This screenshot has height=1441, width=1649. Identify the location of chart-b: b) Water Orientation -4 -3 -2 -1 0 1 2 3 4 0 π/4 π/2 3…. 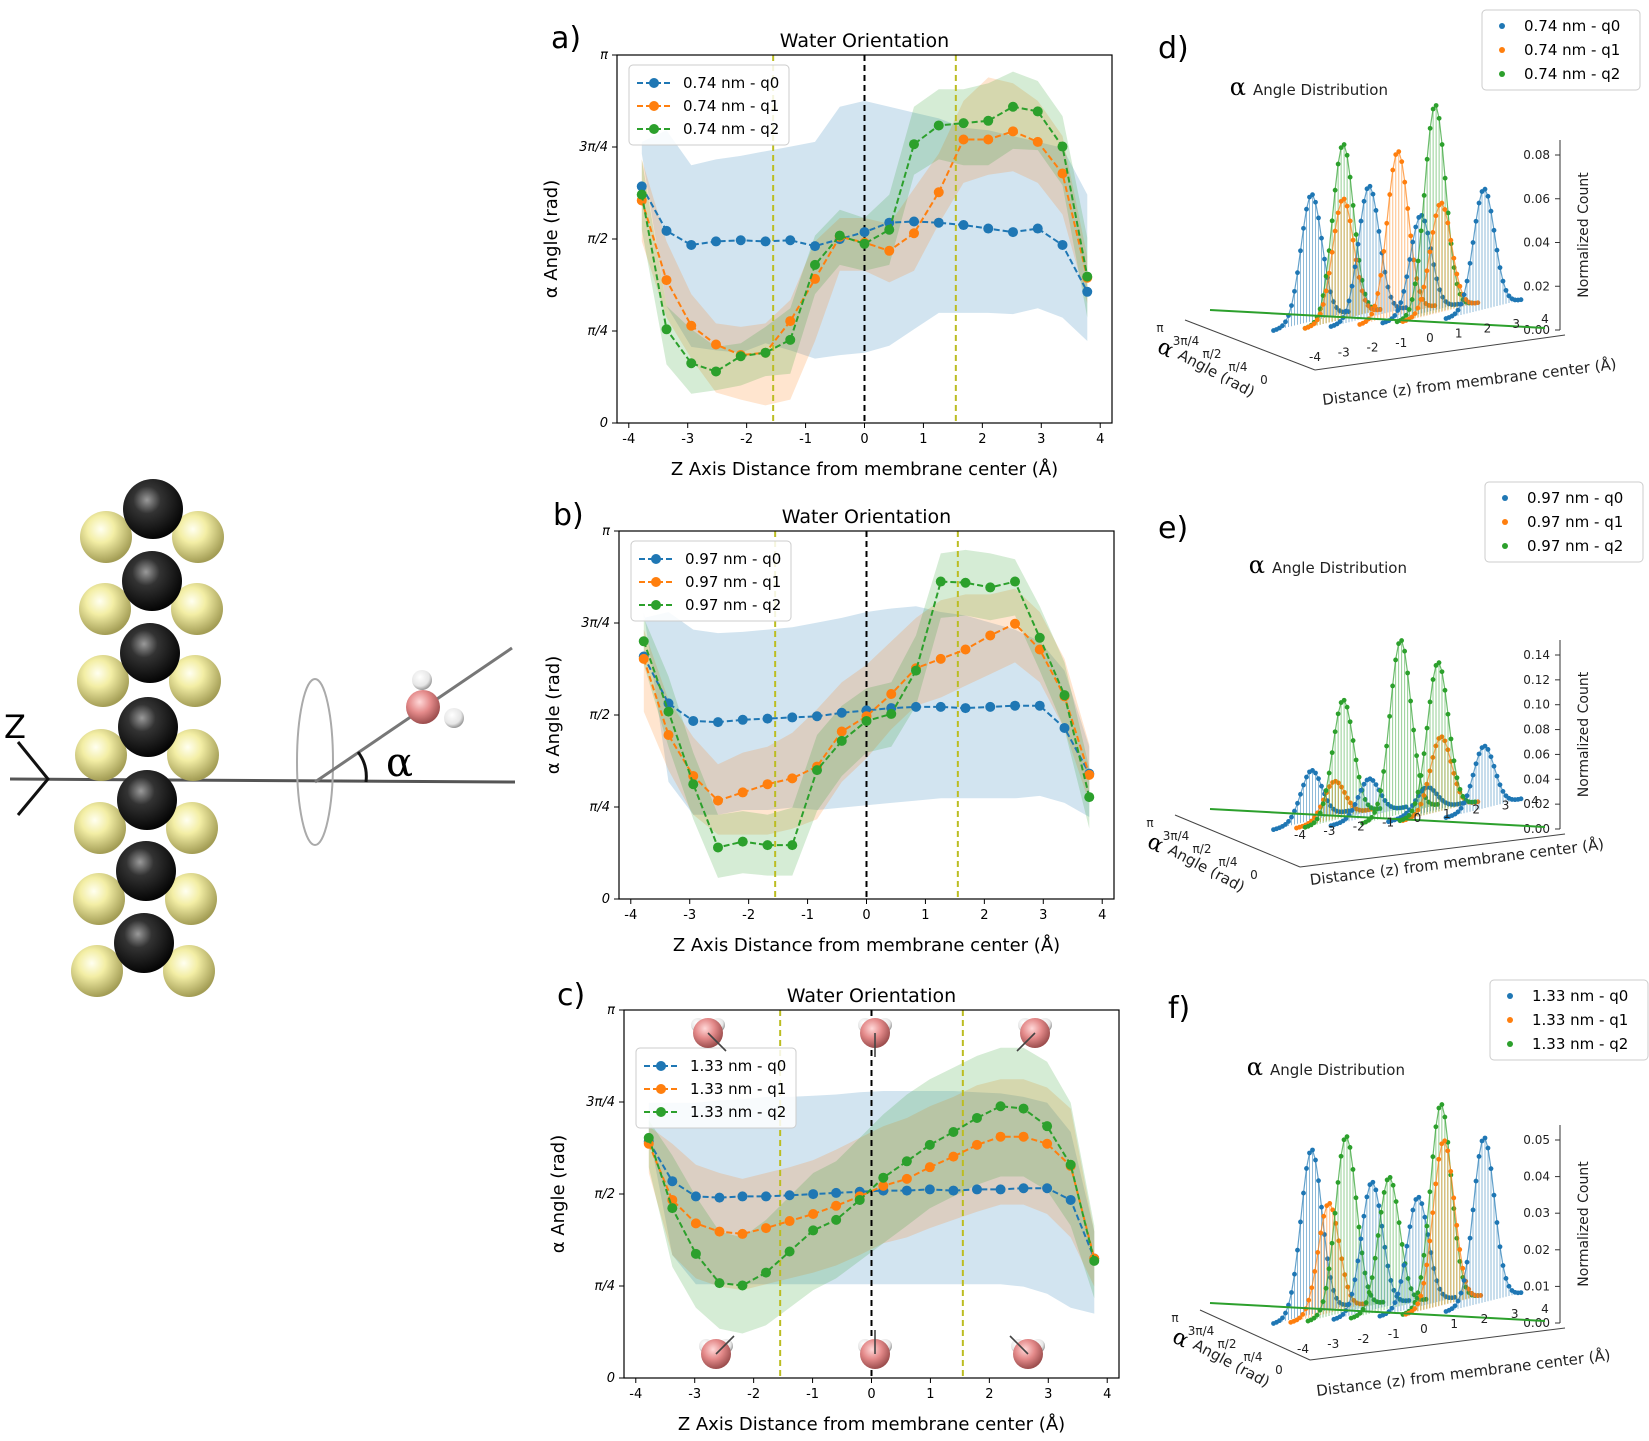
(829, 727).